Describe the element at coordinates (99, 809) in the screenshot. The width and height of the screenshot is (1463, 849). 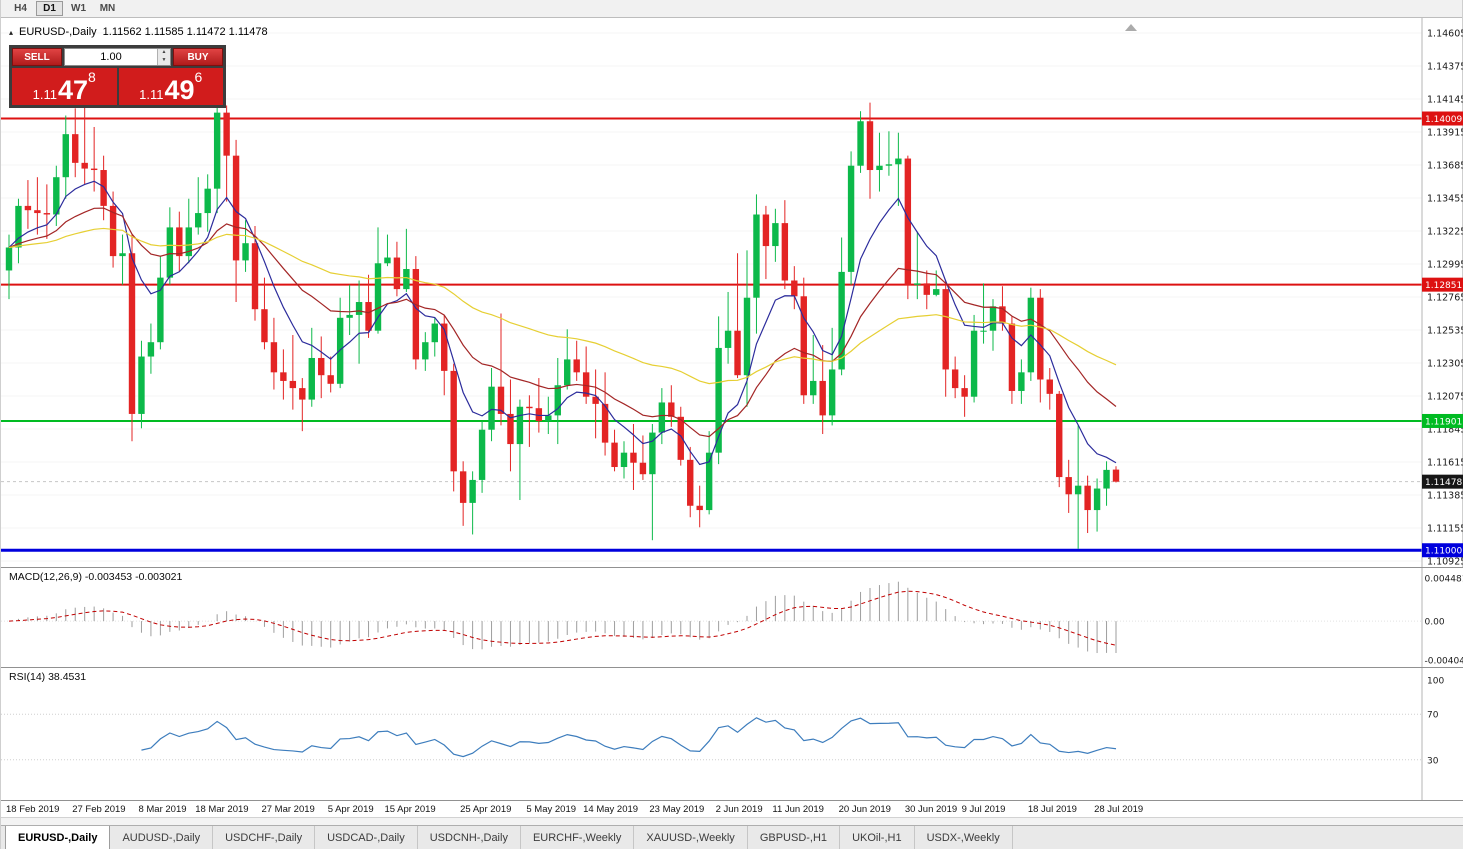
I see `x-axis-label: 27 Feb 2019` at that location.